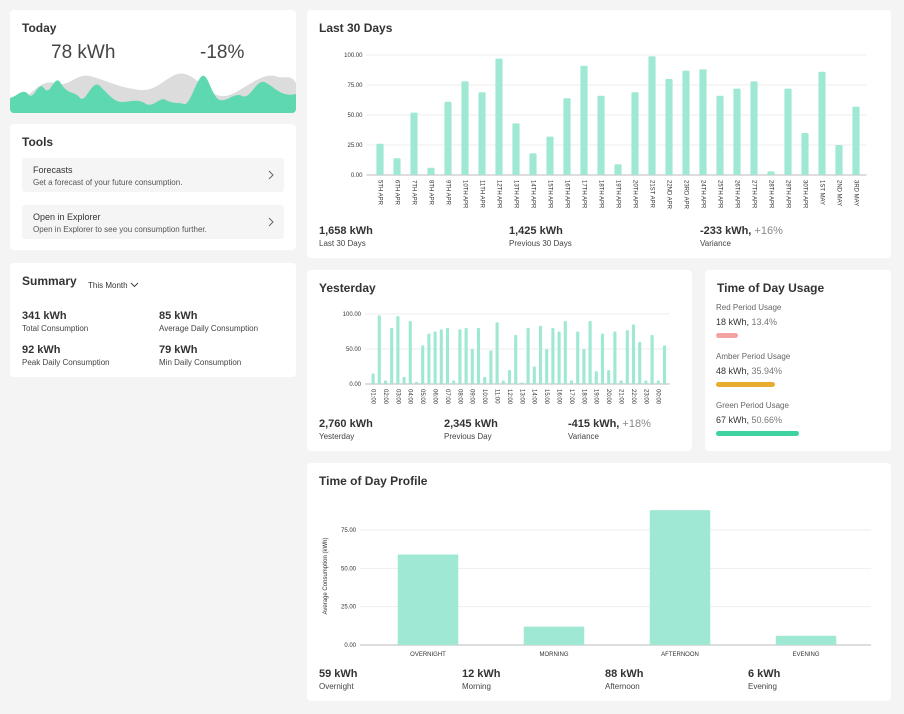 The image size is (904, 714). I want to click on period-label: Green Period Usage, so click(752, 405).